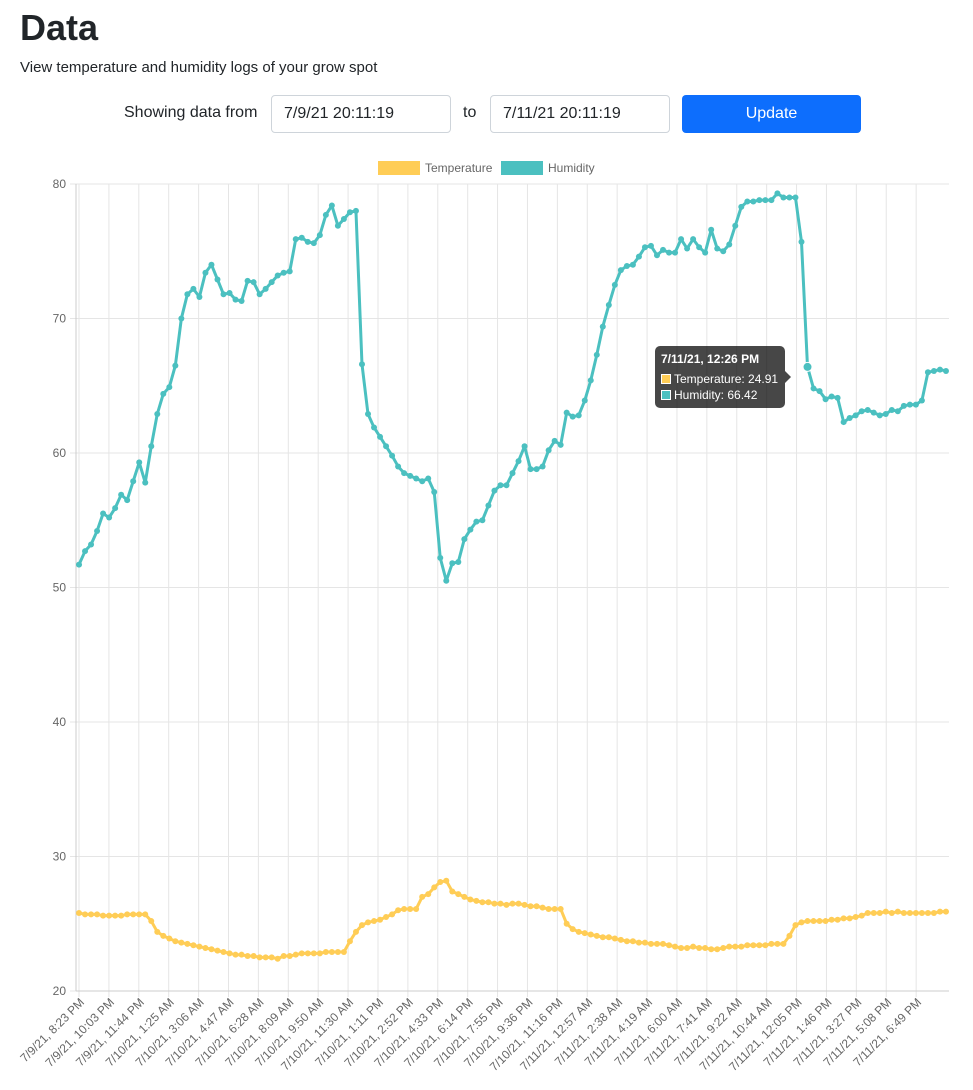 The width and height of the screenshot is (973, 1090). What do you see at coordinates (399, 168) in the screenshot?
I see `legend-swatch-temperature` at bounding box center [399, 168].